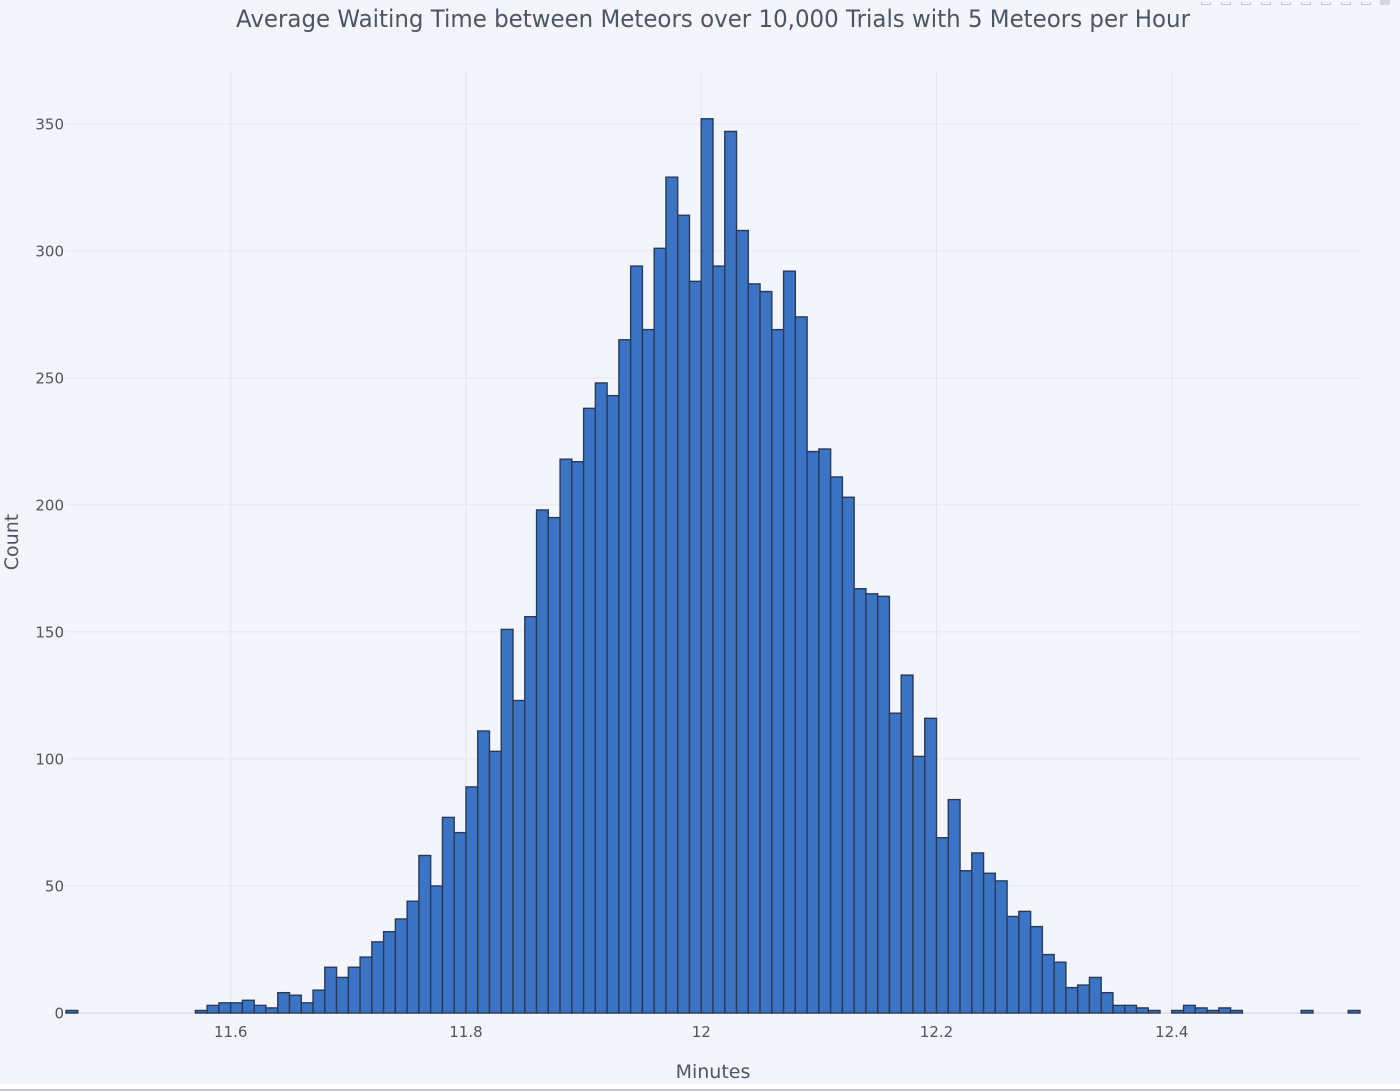  I want to click on zoom-button, so click(1226, 2).